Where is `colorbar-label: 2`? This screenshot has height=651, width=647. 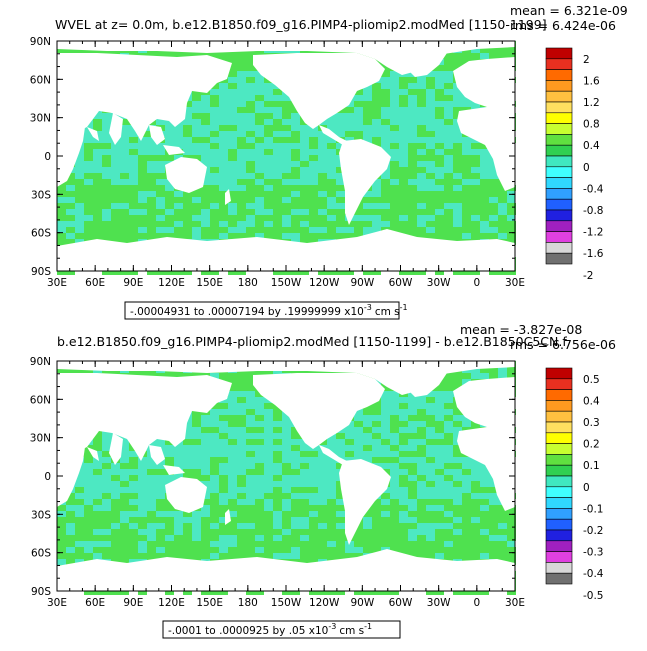 colorbar-label: 2 is located at coordinates (586, 60).